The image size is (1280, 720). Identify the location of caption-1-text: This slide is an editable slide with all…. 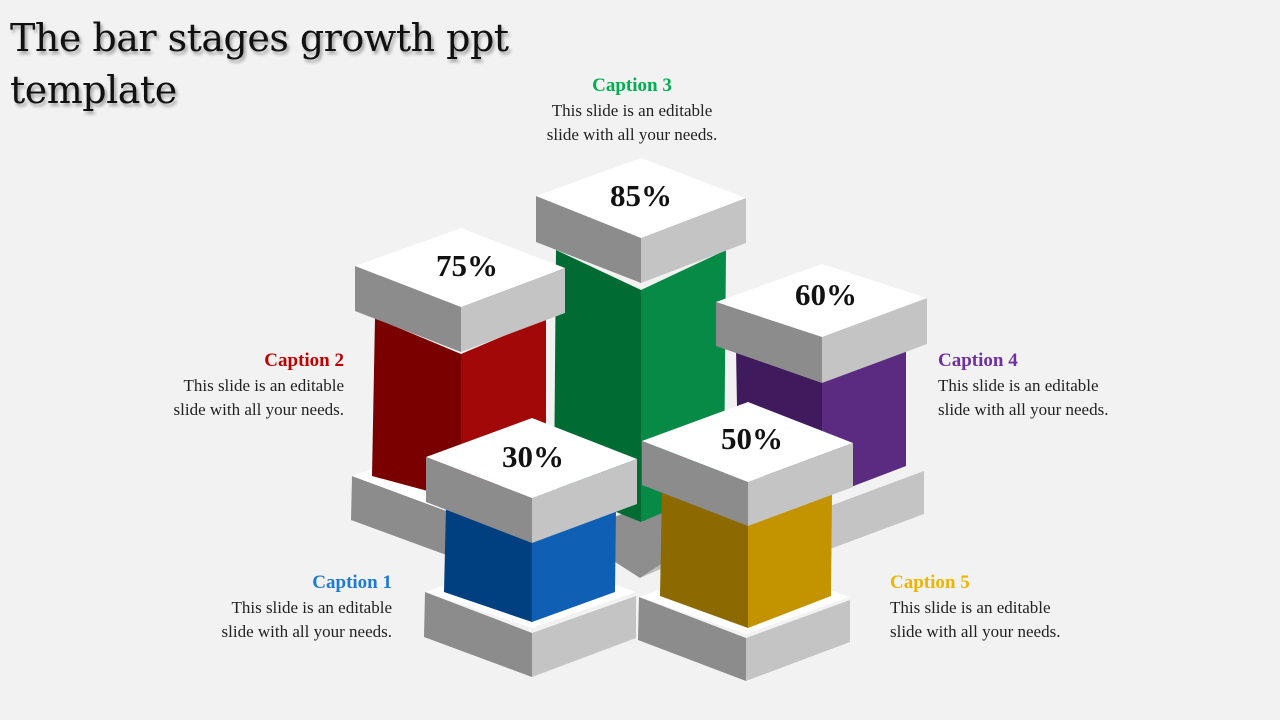
(306, 619).